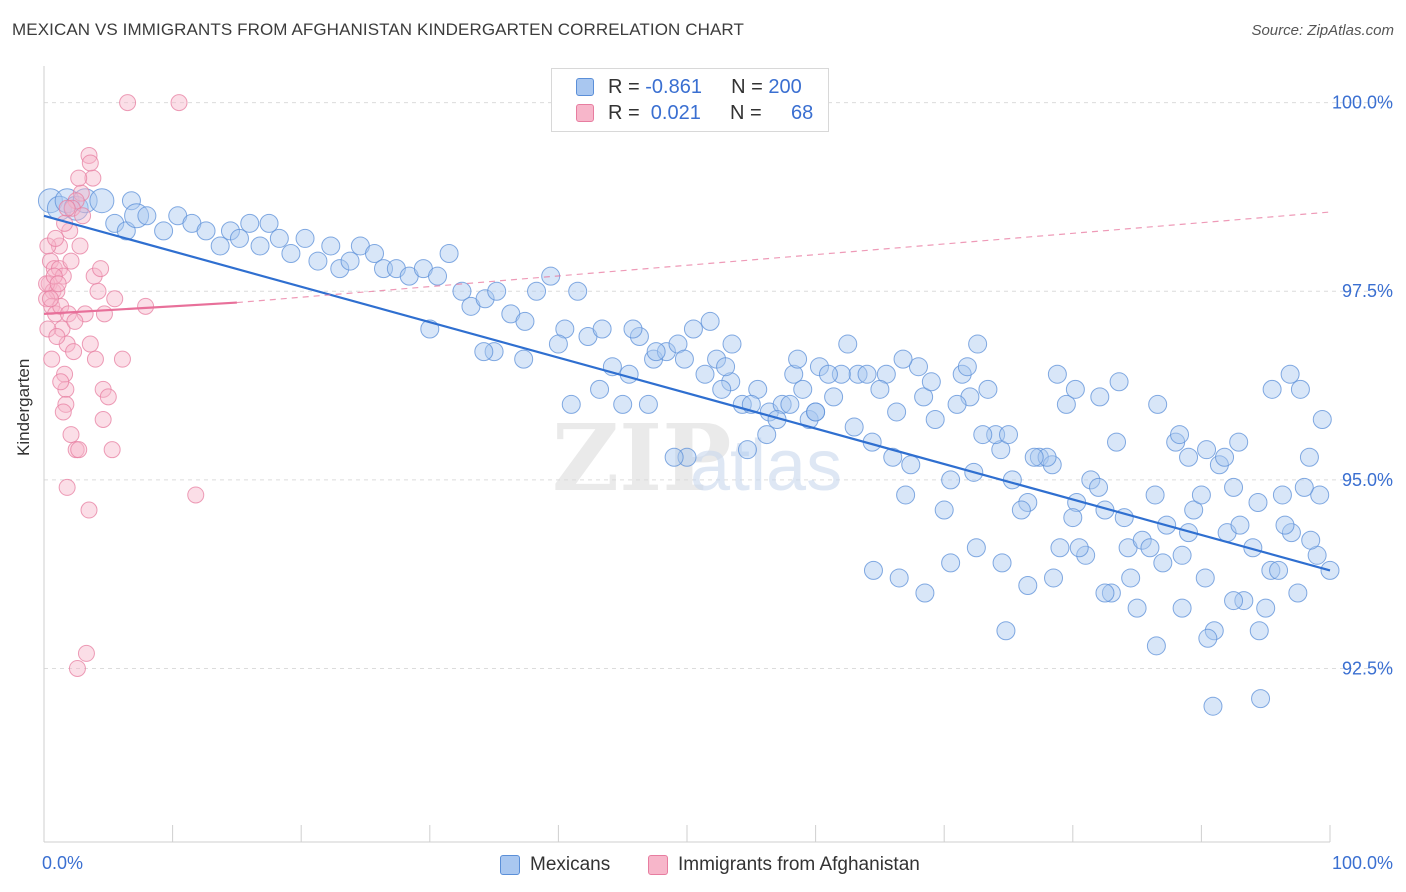  Describe the element at coordinates (802, 112) in the screenshot. I see `legend-n-value: 68` at that location.